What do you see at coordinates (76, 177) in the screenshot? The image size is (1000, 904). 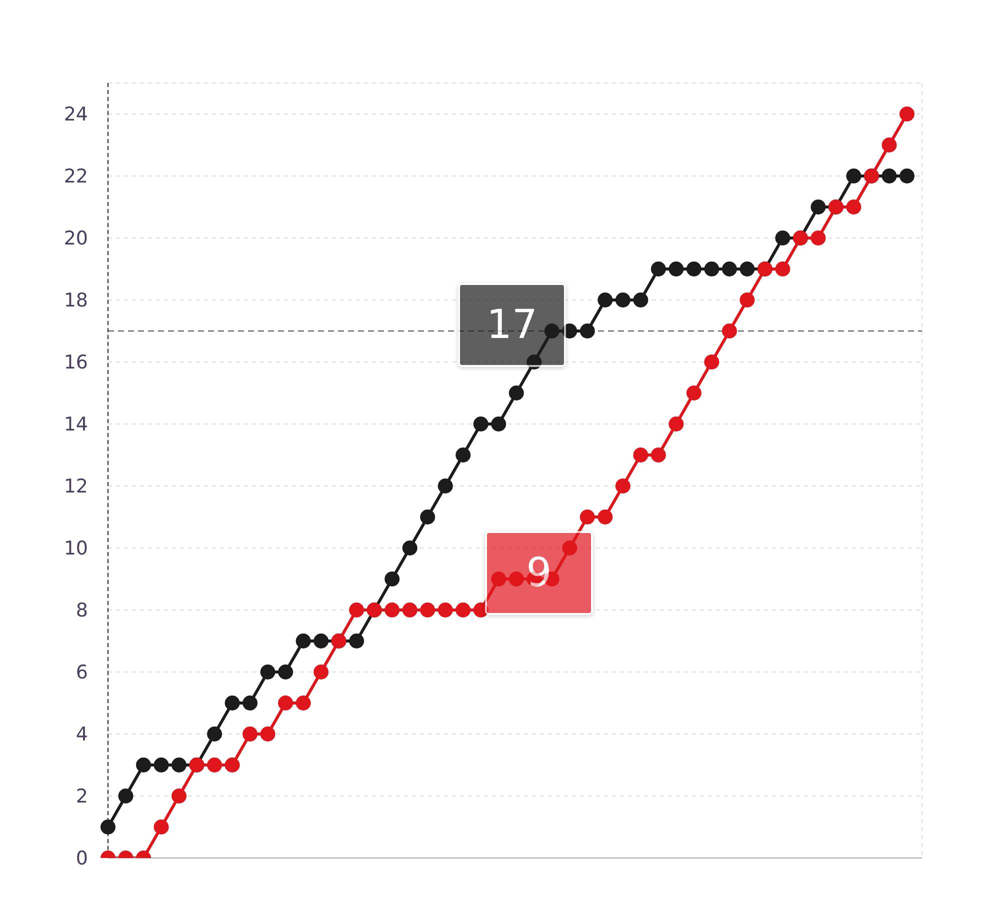 I see `y-tick-label: 22` at bounding box center [76, 177].